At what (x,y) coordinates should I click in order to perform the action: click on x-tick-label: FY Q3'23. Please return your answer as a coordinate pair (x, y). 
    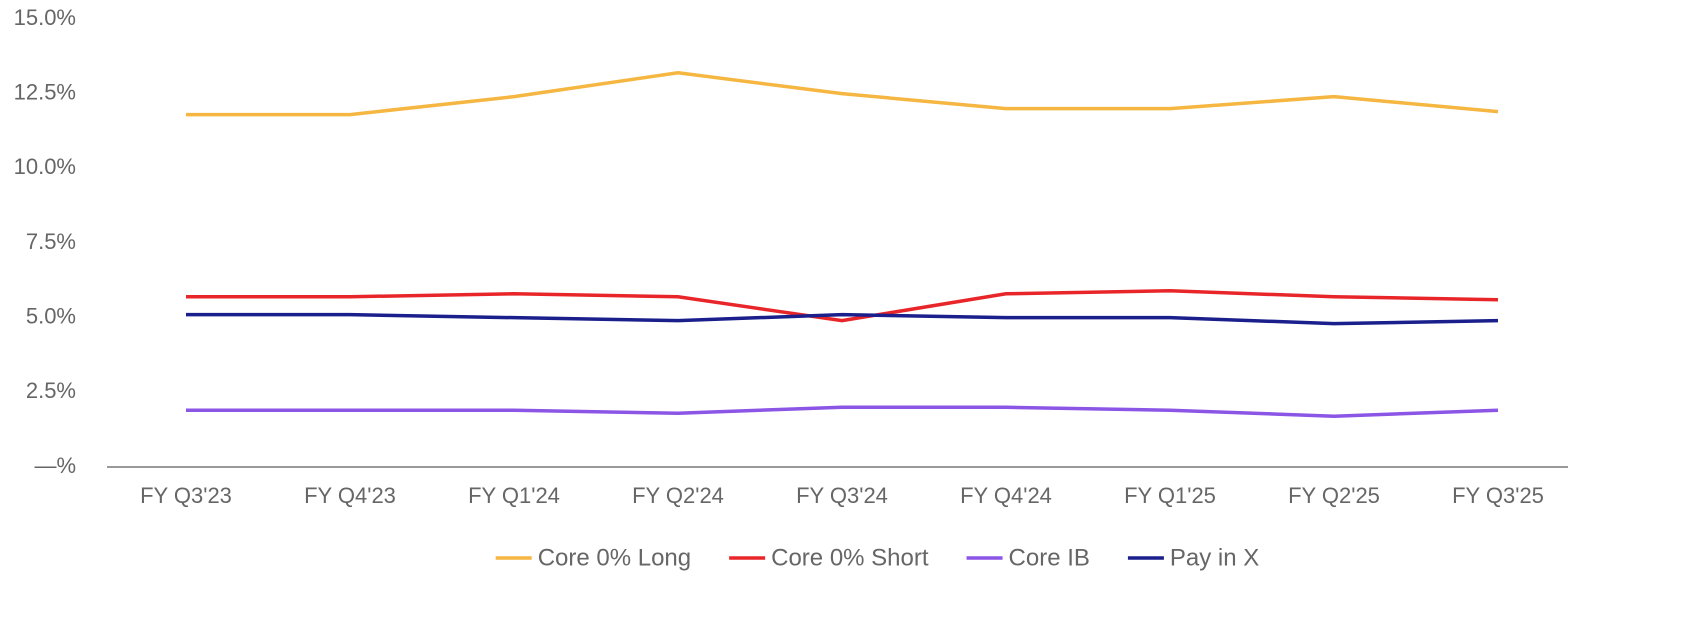
    Looking at the image, I should click on (186, 495).